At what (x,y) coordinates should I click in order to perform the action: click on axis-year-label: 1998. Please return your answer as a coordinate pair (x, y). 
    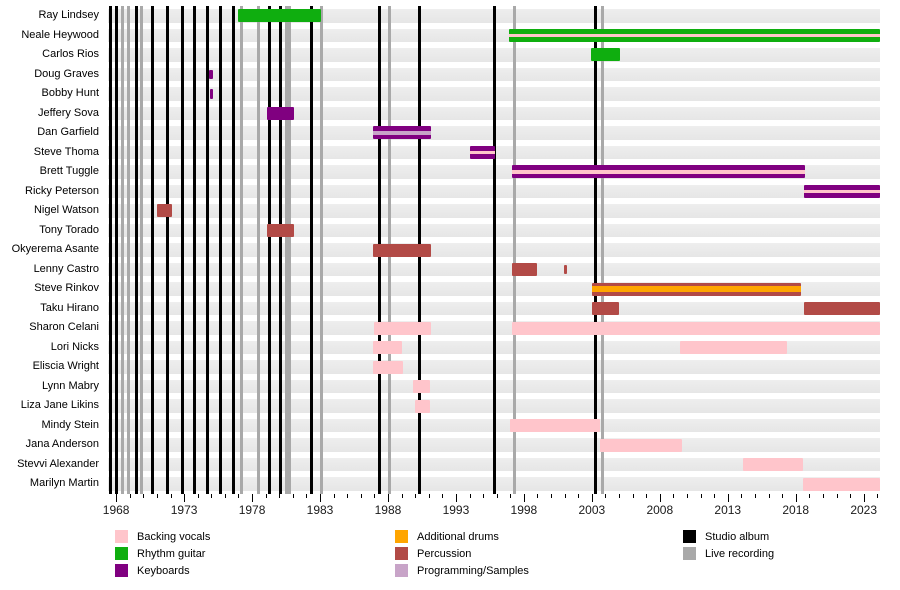
    Looking at the image, I should click on (524, 510).